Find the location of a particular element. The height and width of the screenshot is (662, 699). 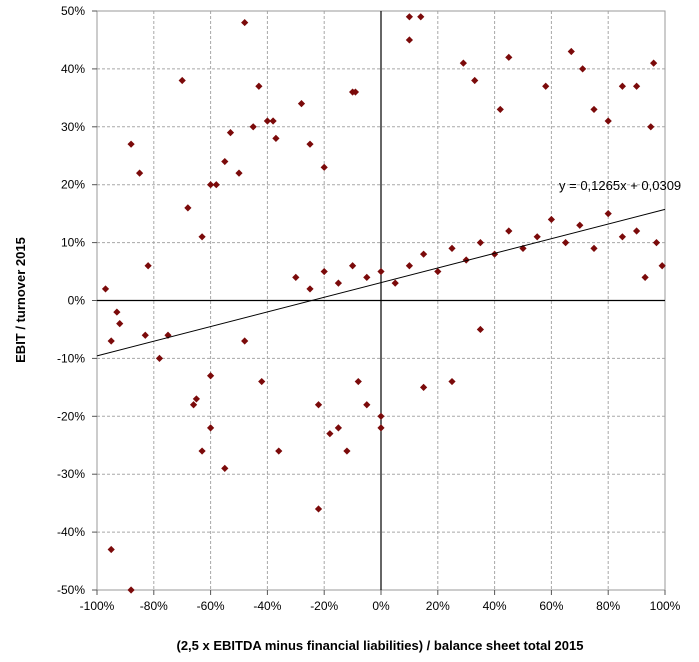

y-tick-label: -30% is located at coordinates (71, 474).